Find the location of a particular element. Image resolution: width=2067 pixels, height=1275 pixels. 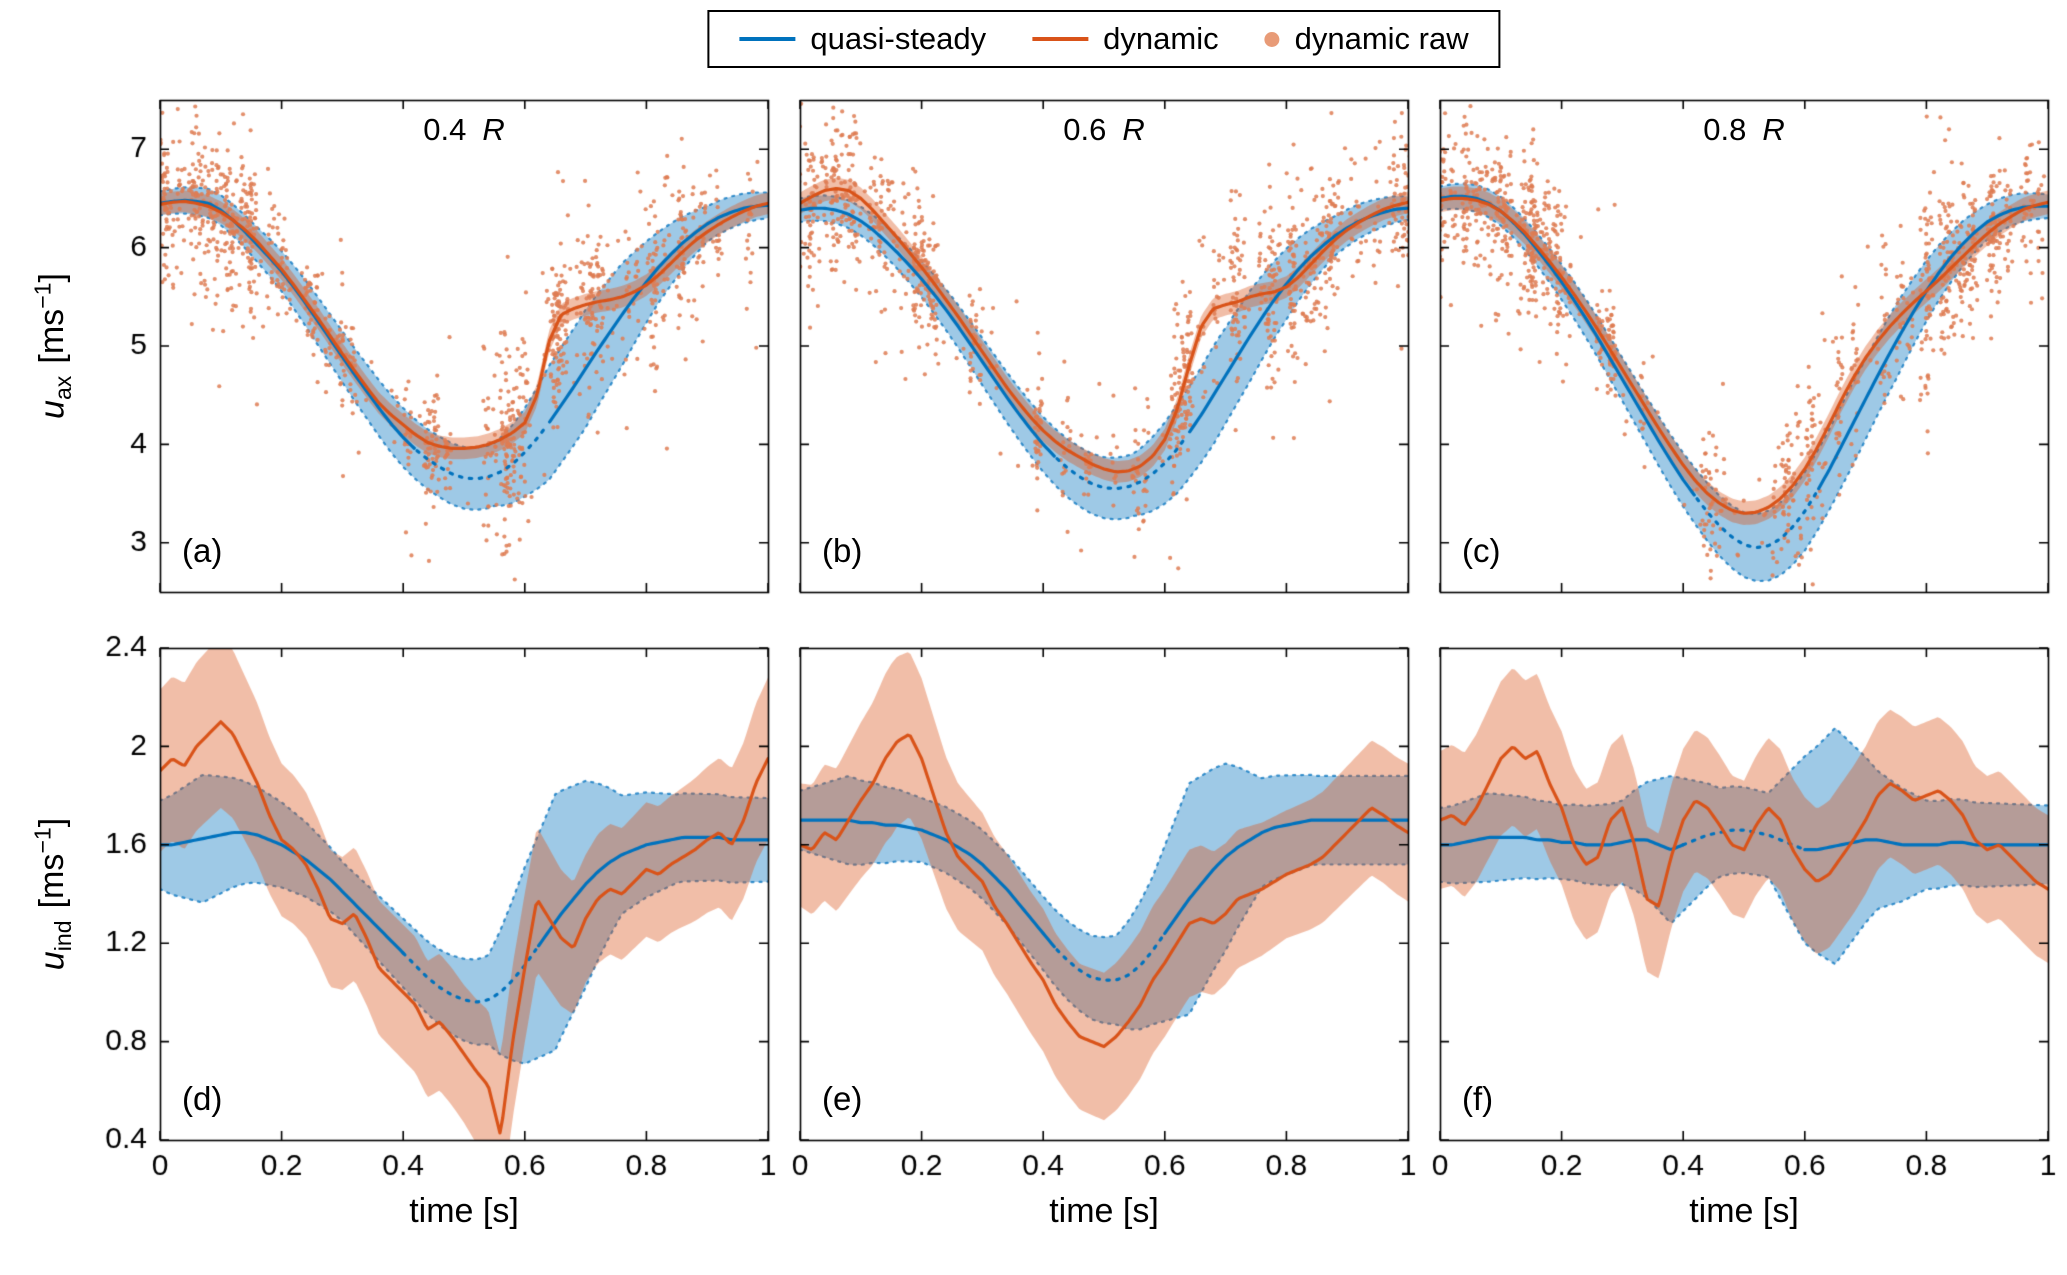

panel-label-e: (e) is located at coordinates (842, 1098).